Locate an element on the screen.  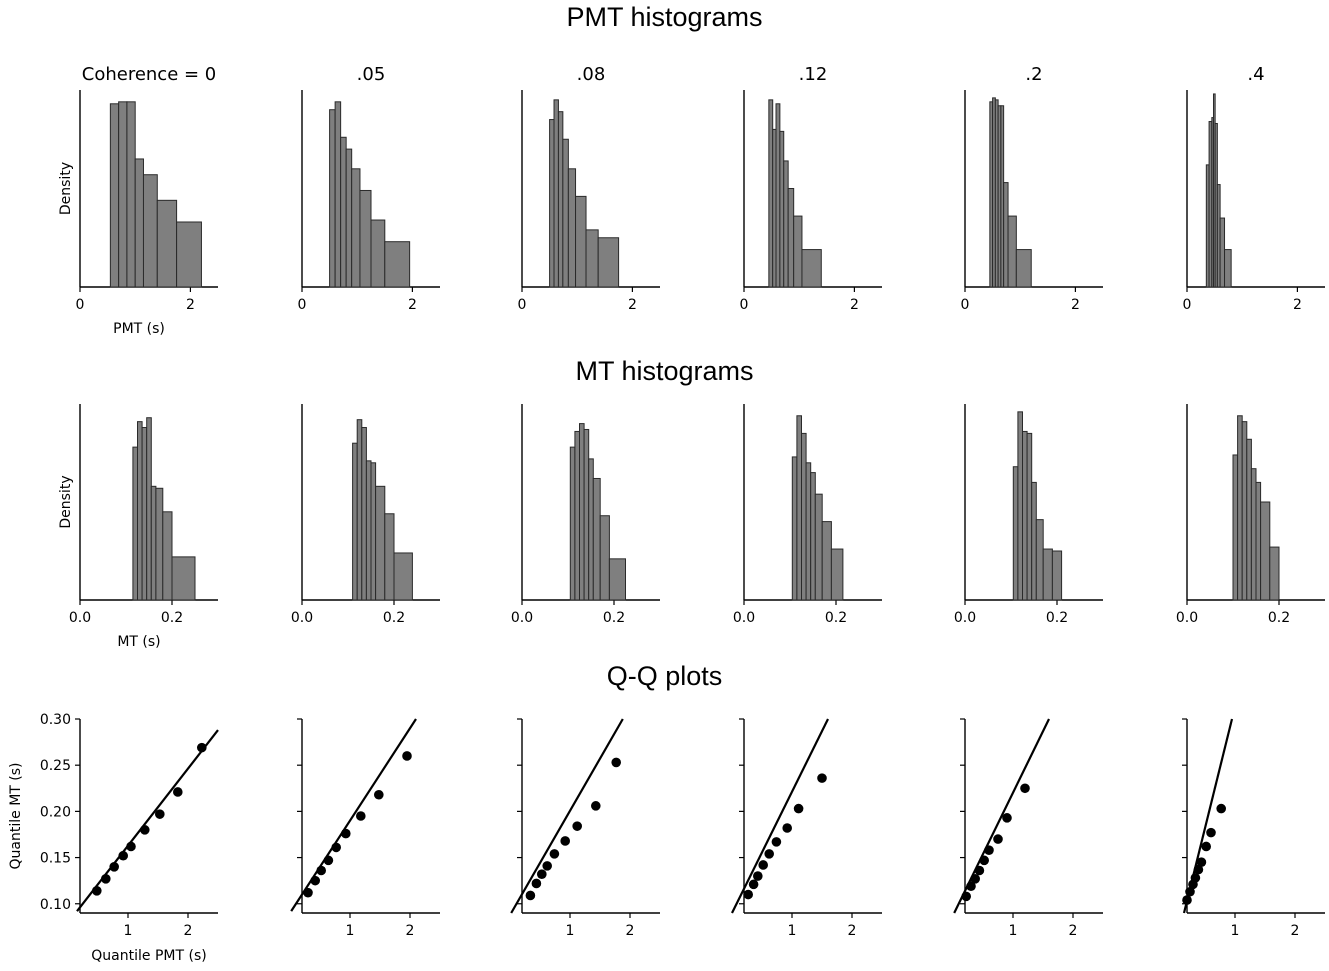
x-axis-label: Quantile PMT (s) is located at coordinates (148, 956).